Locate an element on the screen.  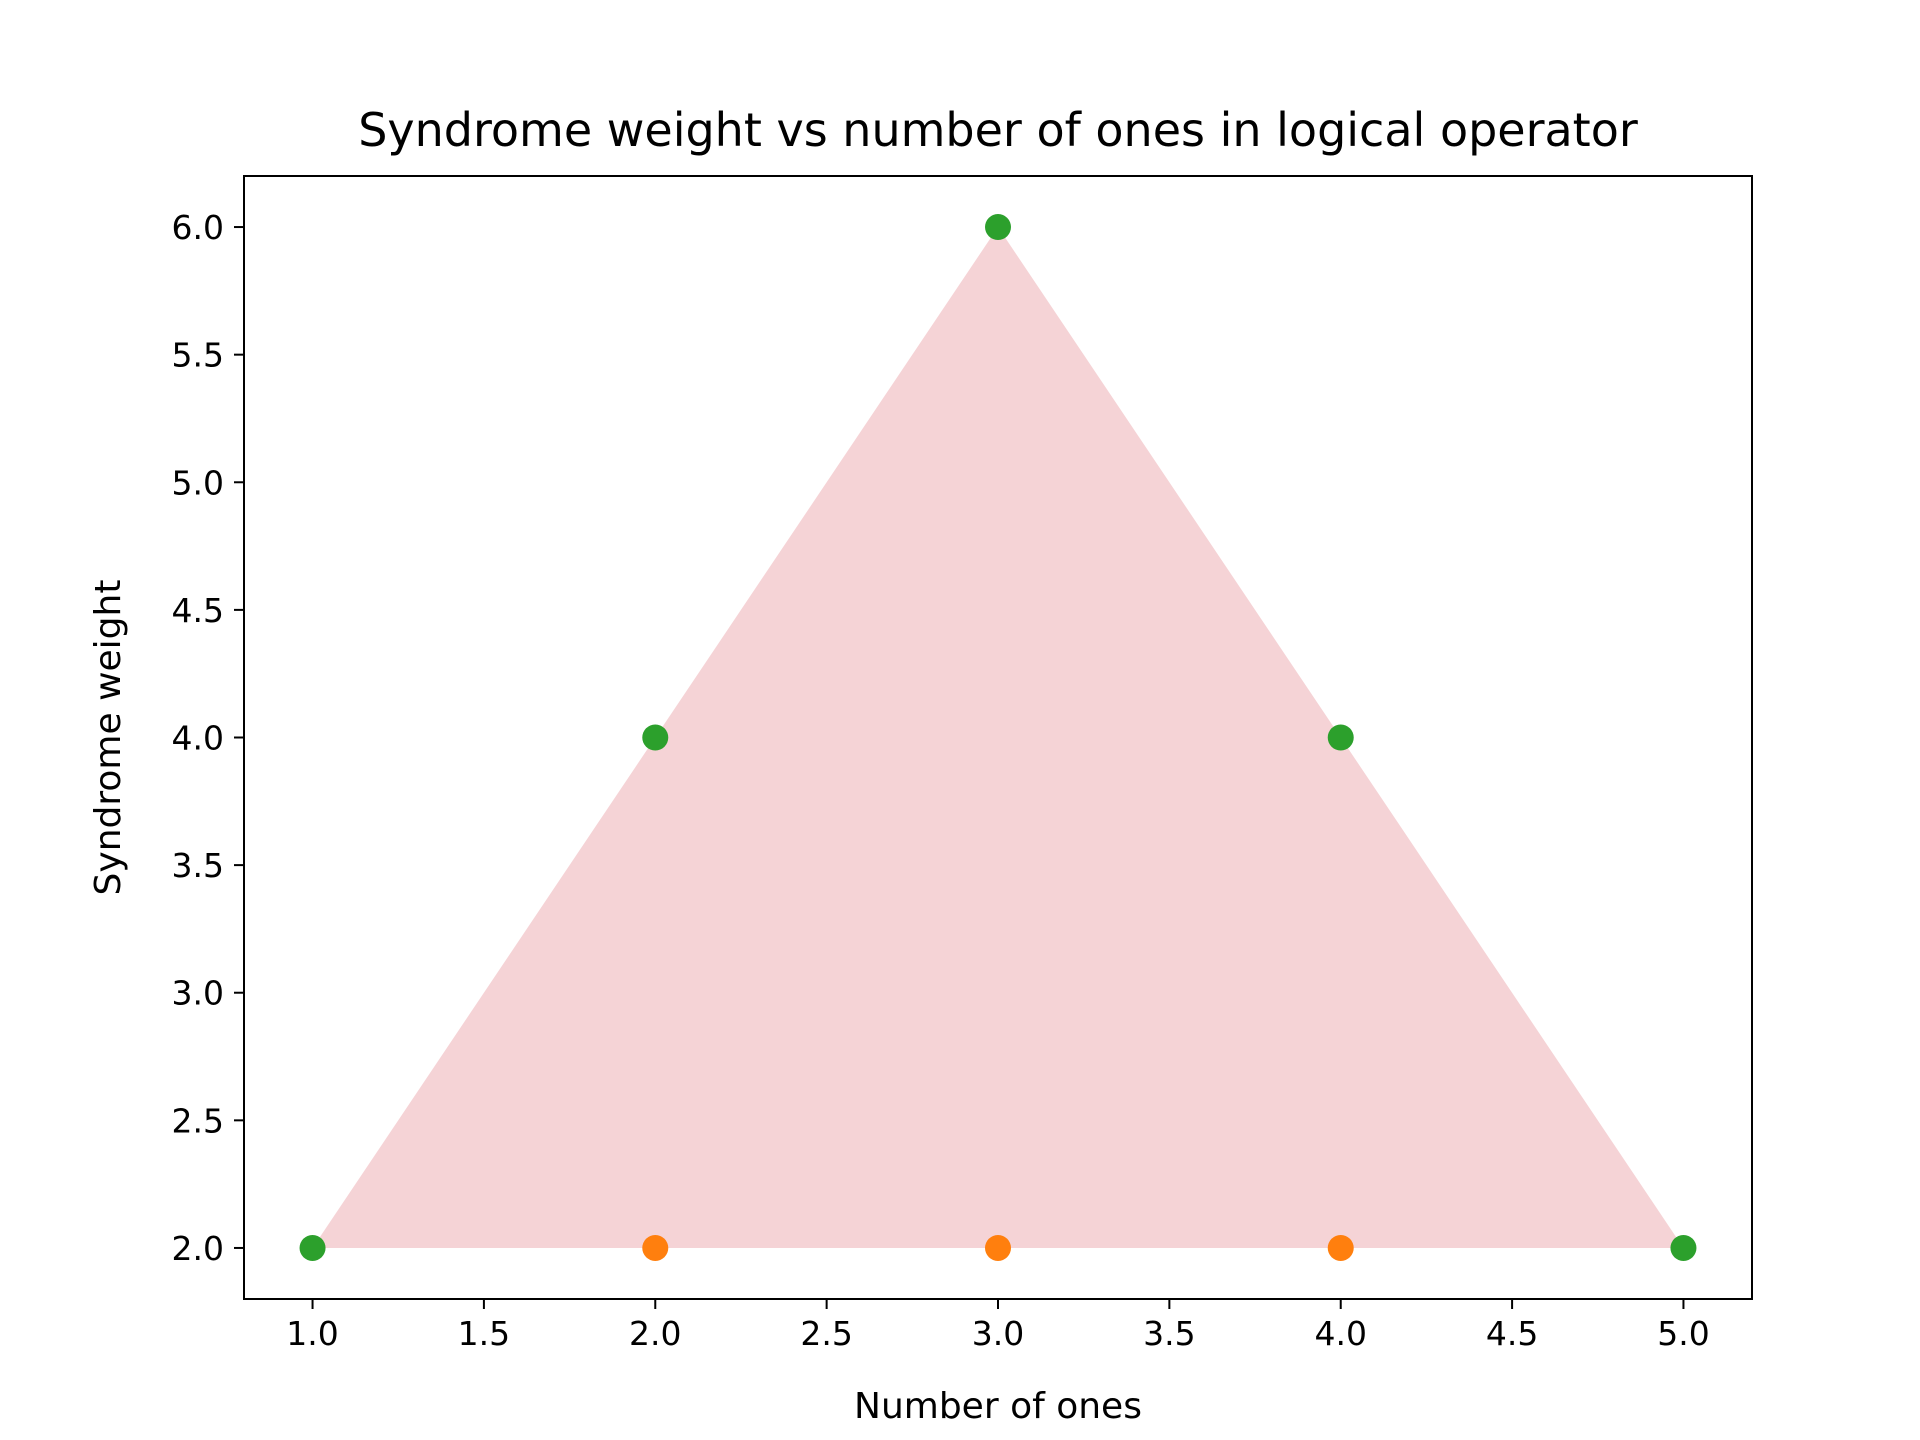
y-tick-label: 4.5 is located at coordinates (198, 610).